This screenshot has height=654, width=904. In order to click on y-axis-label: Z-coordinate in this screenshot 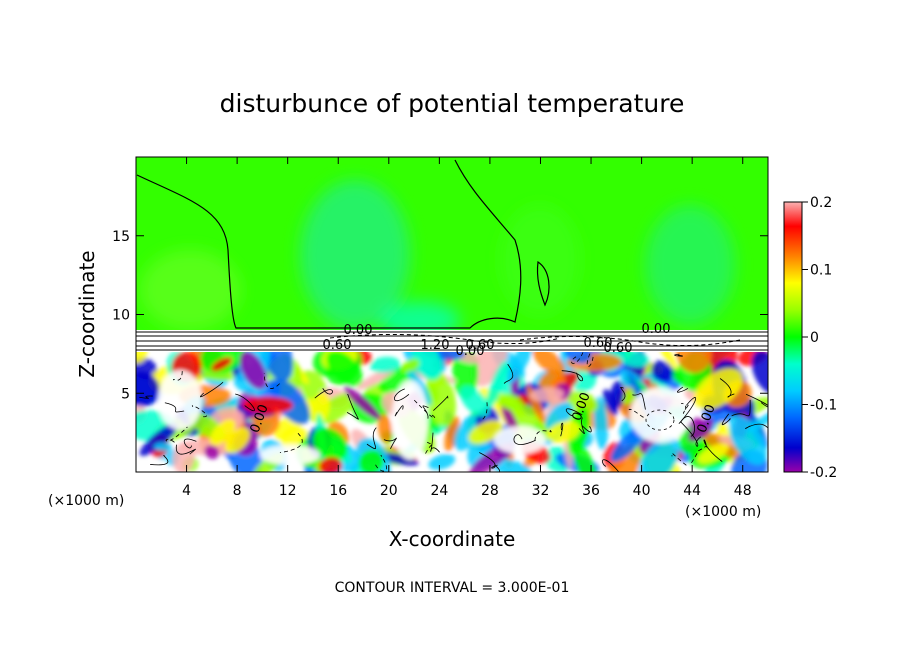, I will do `click(87, 313)`.